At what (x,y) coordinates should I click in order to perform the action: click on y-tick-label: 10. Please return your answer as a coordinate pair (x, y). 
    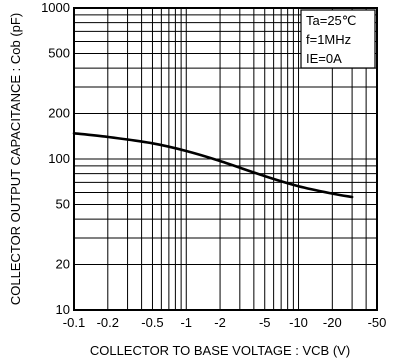
    Looking at the image, I should click on (63, 309).